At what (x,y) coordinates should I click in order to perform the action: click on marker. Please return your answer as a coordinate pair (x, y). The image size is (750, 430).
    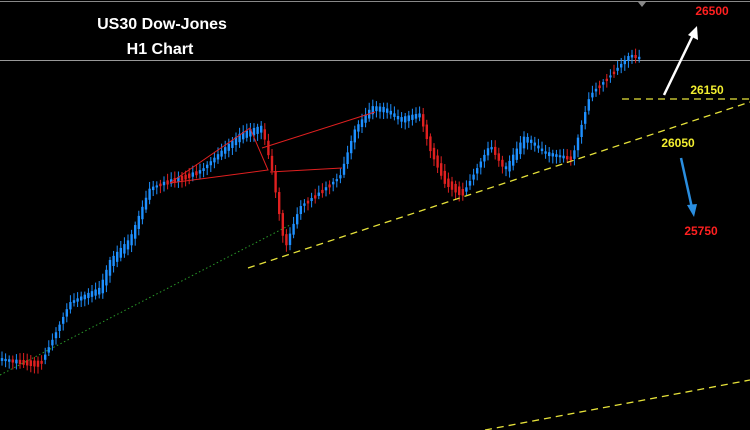
    Looking at the image, I should click on (642, 4).